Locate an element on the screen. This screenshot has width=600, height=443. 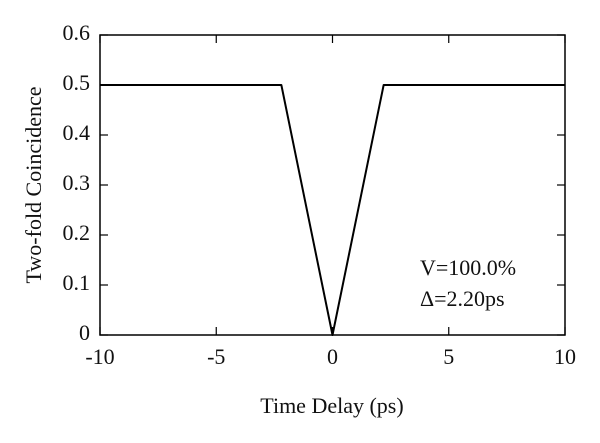
x-tick-label: 10 is located at coordinates (565, 356).